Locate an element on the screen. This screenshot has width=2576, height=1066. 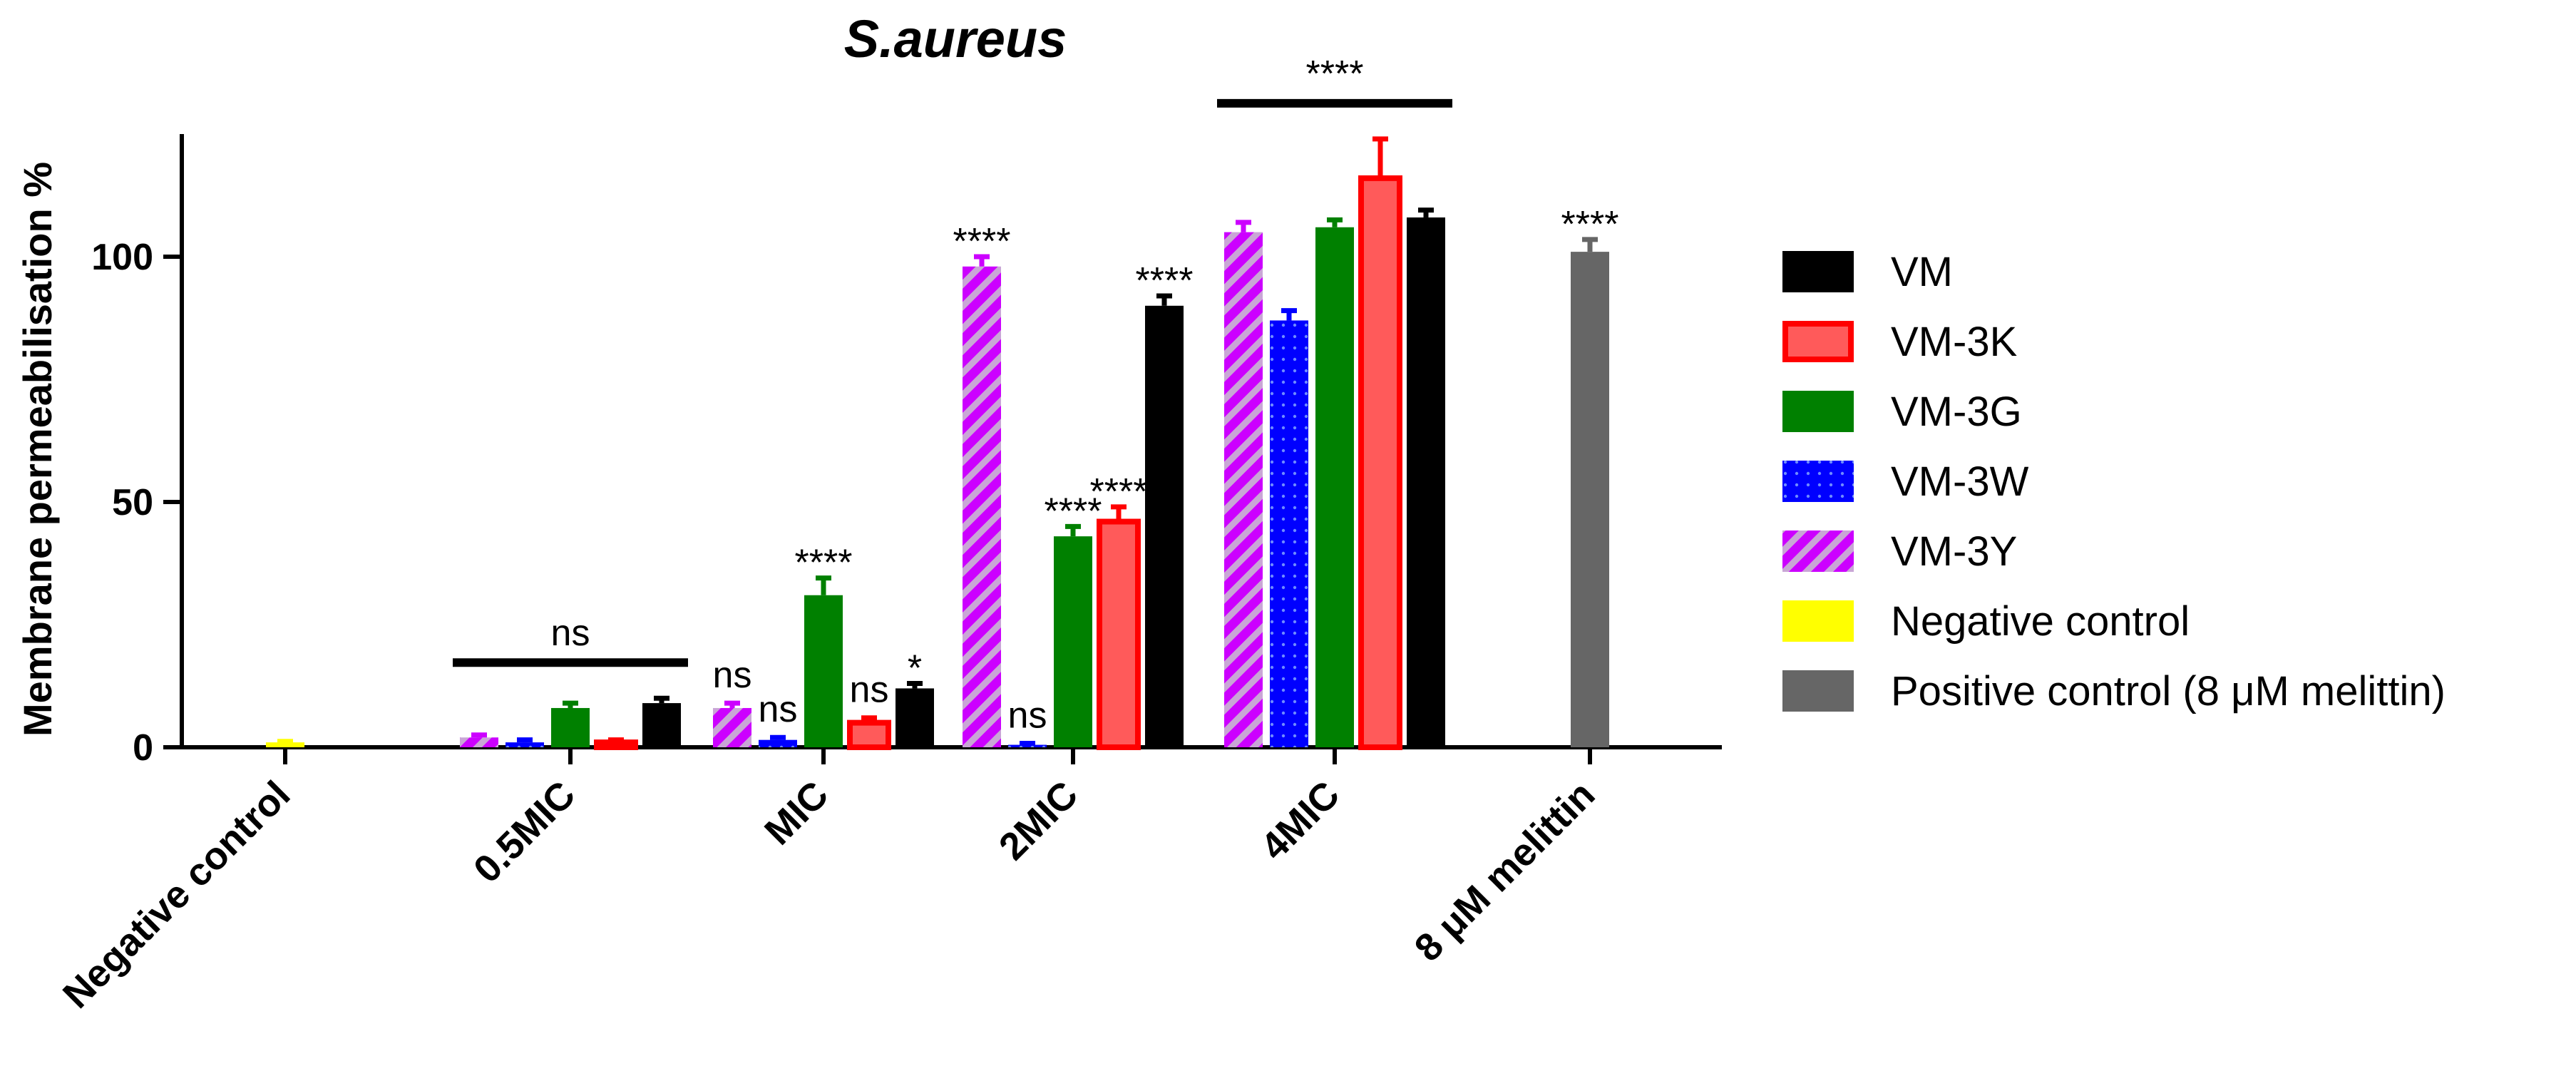
bar-mic-vm-3k is located at coordinates (869, 734).